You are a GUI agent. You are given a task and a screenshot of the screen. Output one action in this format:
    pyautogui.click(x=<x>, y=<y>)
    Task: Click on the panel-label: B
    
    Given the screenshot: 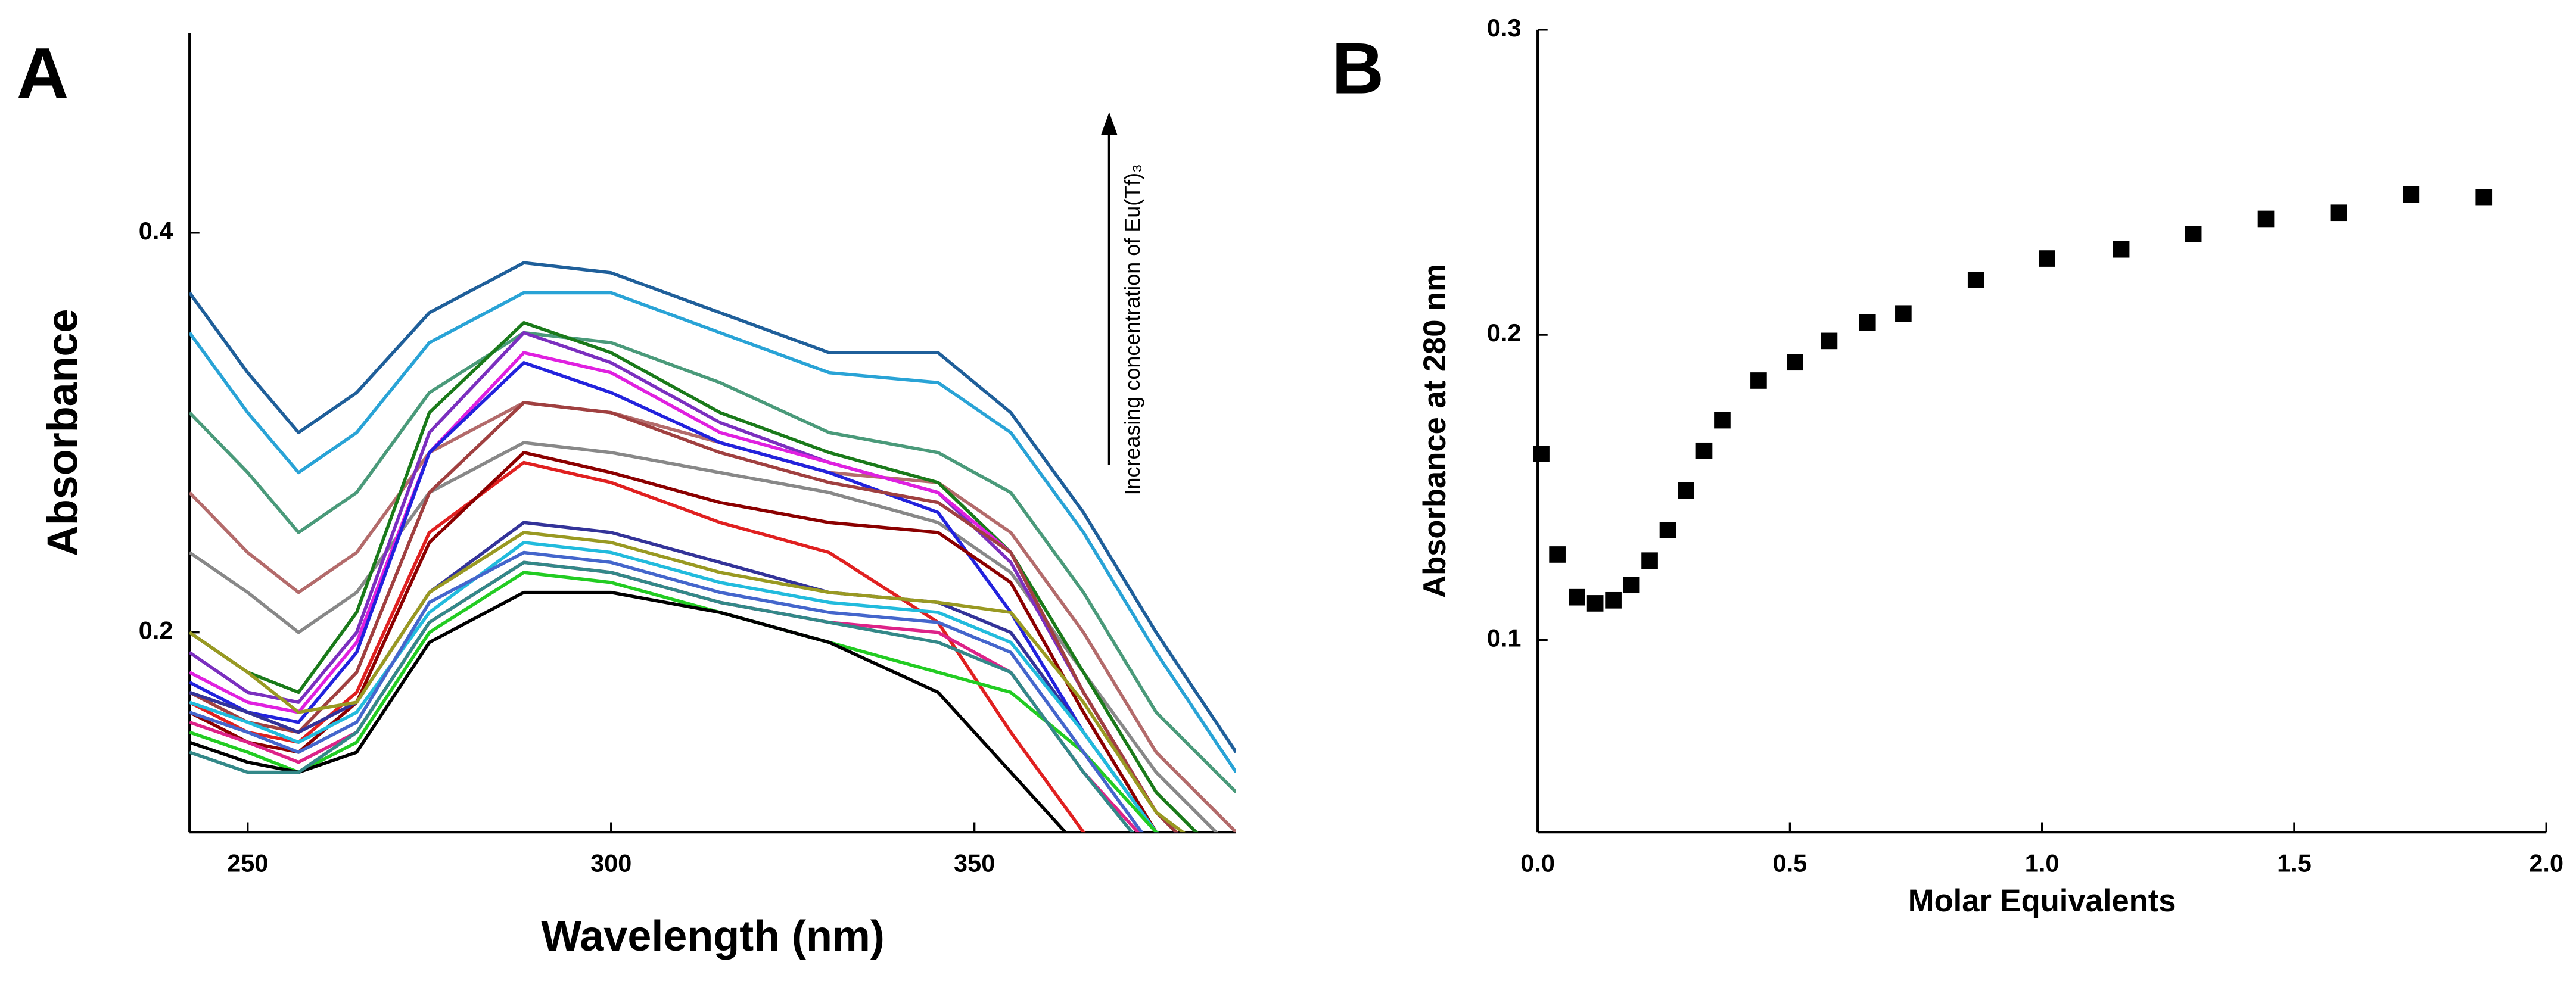 What is the action you would take?
    pyautogui.click(x=1357, y=68)
    